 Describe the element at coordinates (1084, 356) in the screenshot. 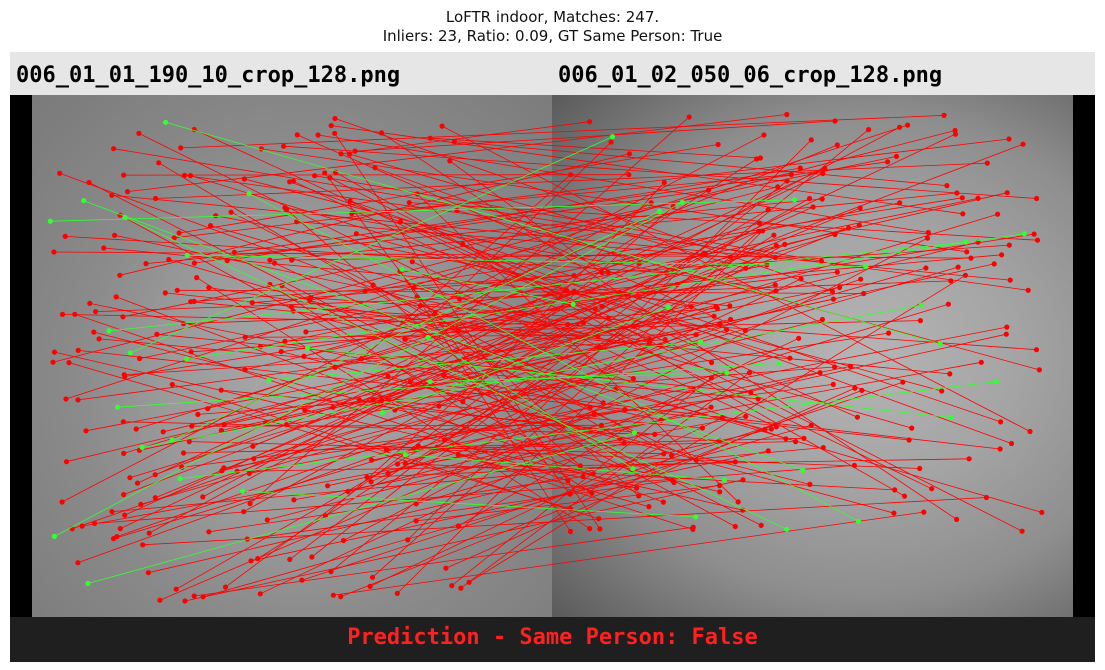

I see `right-padding` at that location.